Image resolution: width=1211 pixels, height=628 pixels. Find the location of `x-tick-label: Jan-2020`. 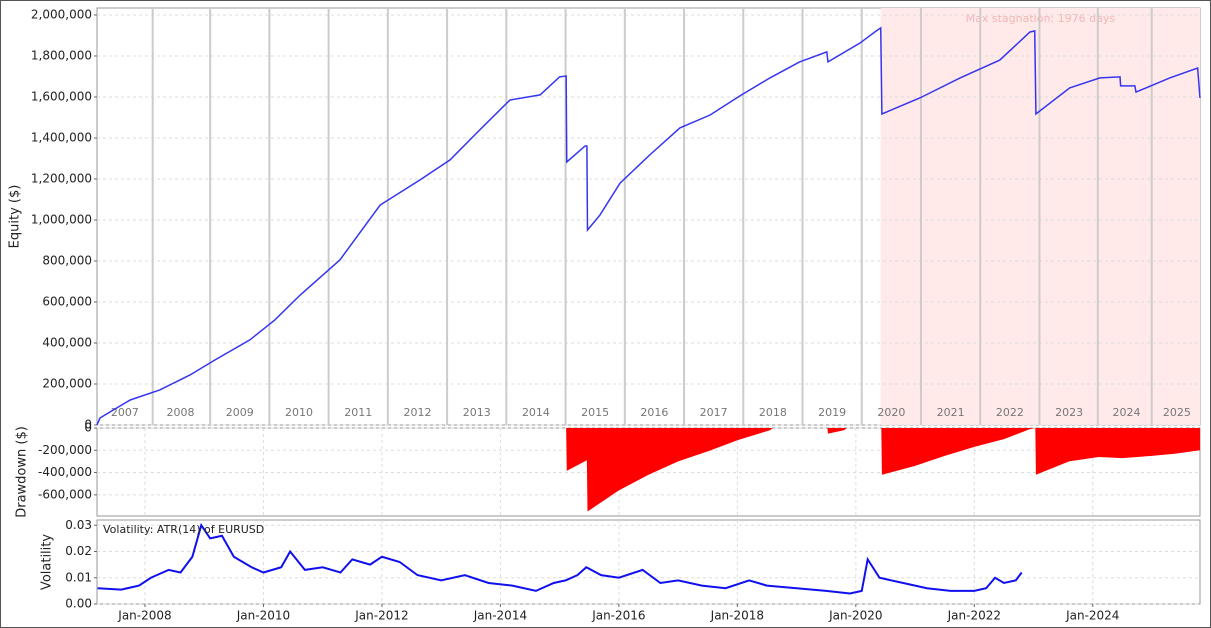

x-tick-label: Jan-2020 is located at coordinates (855, 616).